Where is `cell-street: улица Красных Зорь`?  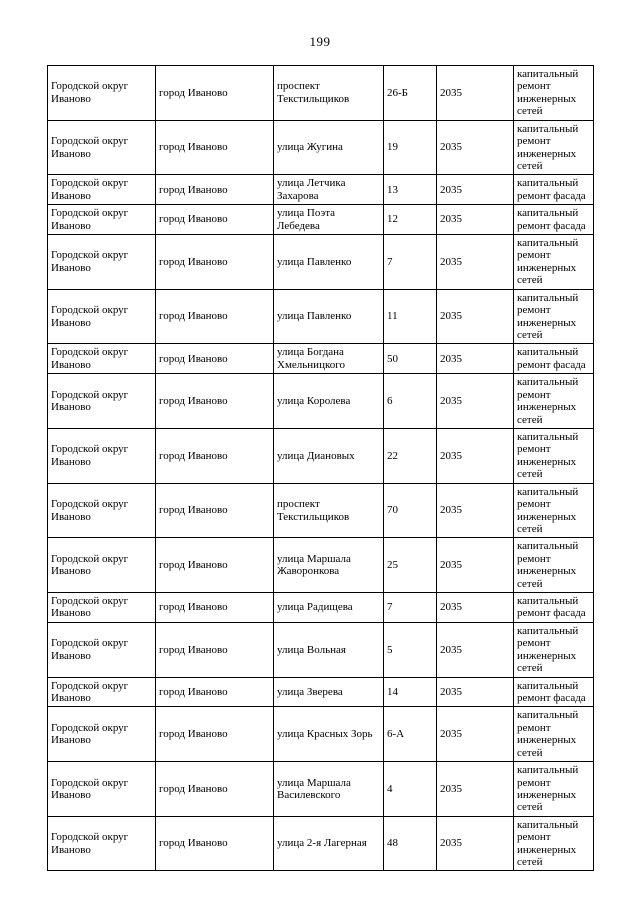
cell-street: улица Красных Зорь is located at coordinates (328, 734).